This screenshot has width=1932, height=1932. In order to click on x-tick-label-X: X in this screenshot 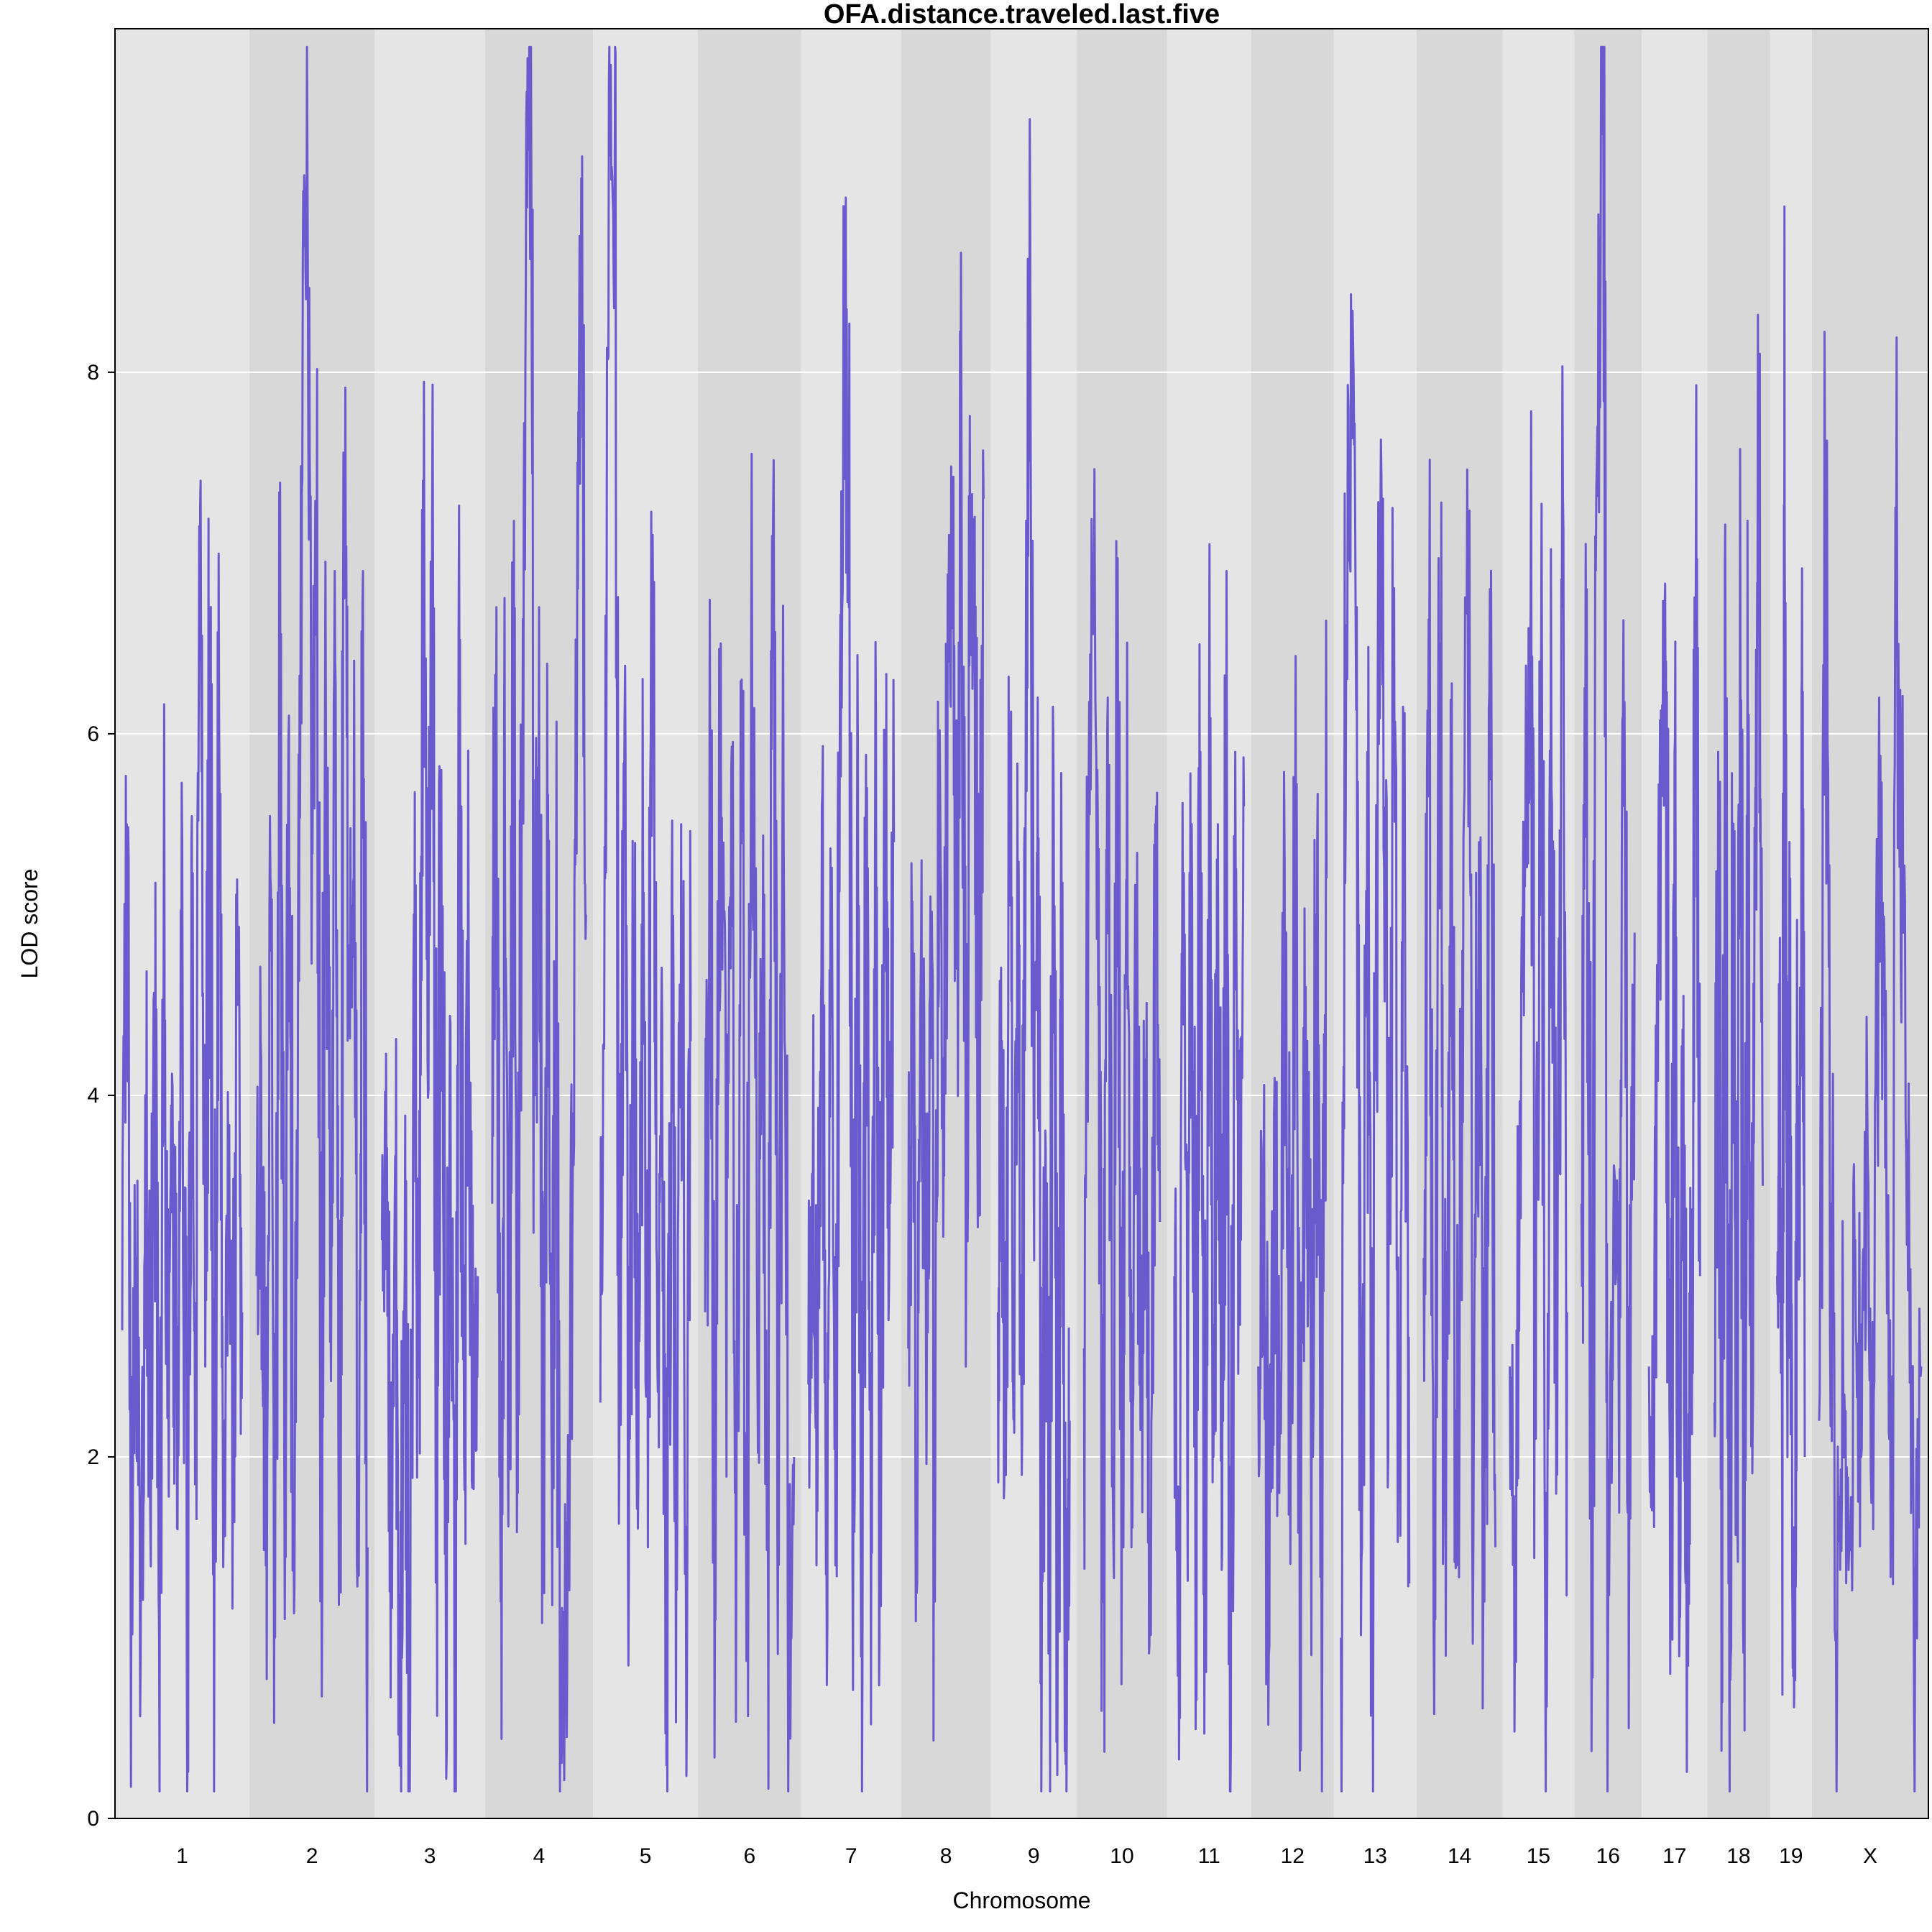, I will do `click(1870, 1856)`.